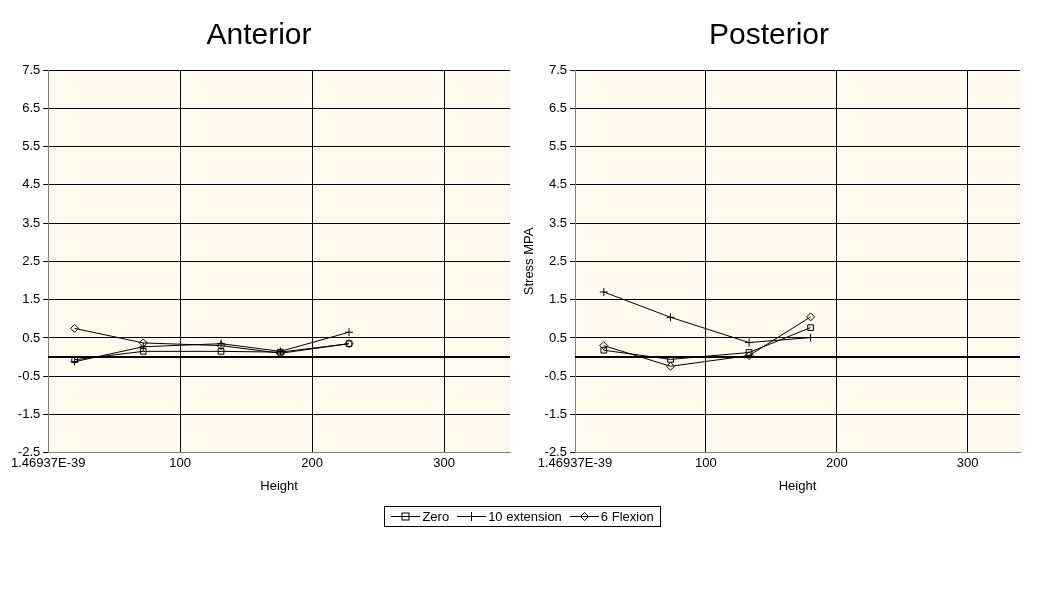 The width and height of the screenshot is (1045, 590). I want to click on y-axis-title: Stress MPA, so click(529, 261).